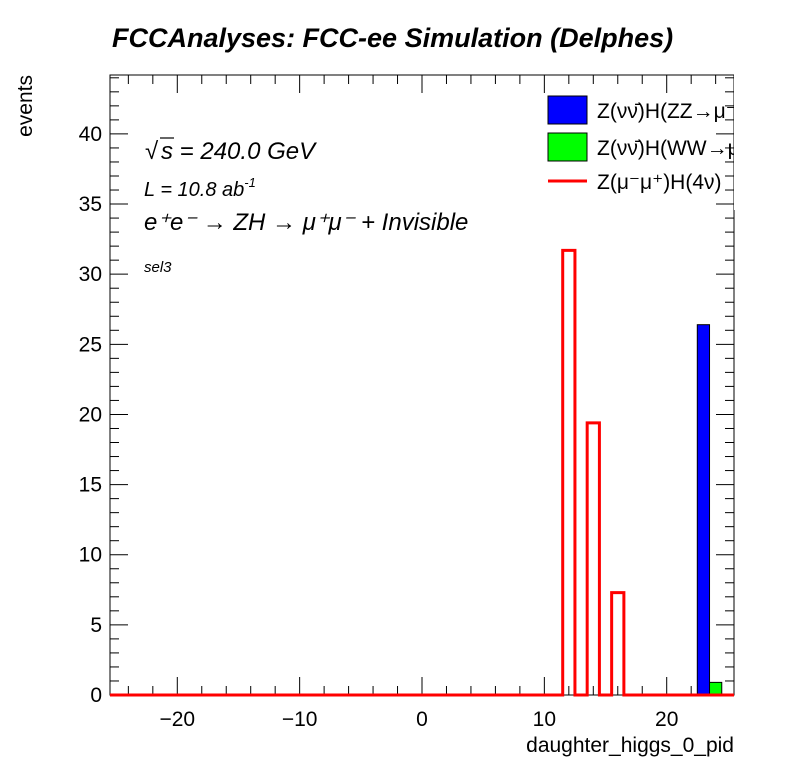 Image resolution: width=796 pixels, height=772 pixels. I want to click on luminosity-label: L = 10.8 ab-1, so click(200, 188).